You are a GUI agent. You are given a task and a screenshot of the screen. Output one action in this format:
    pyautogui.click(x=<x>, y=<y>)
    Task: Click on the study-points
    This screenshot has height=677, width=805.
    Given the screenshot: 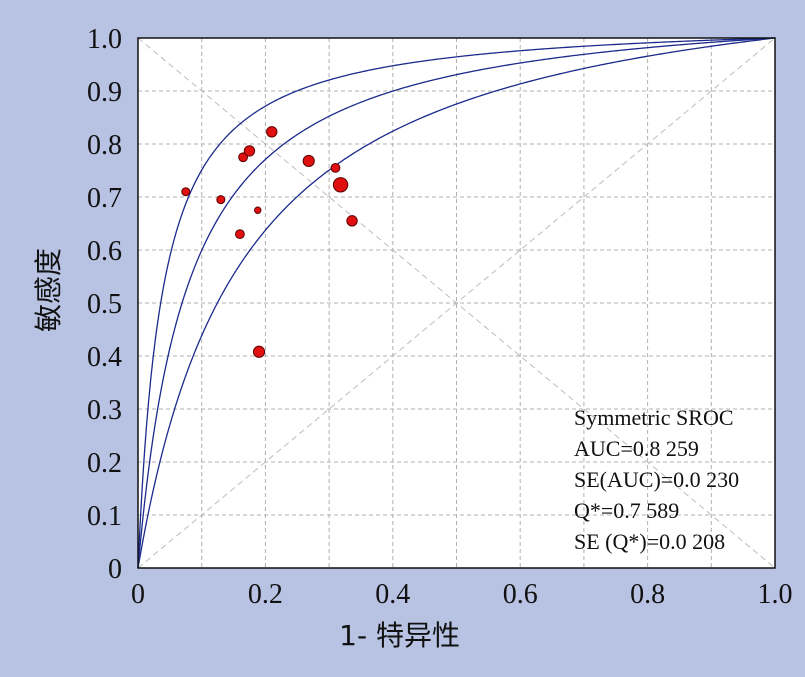 What is the action you would take?
    pyautogui.click(x=269, y=242)
    